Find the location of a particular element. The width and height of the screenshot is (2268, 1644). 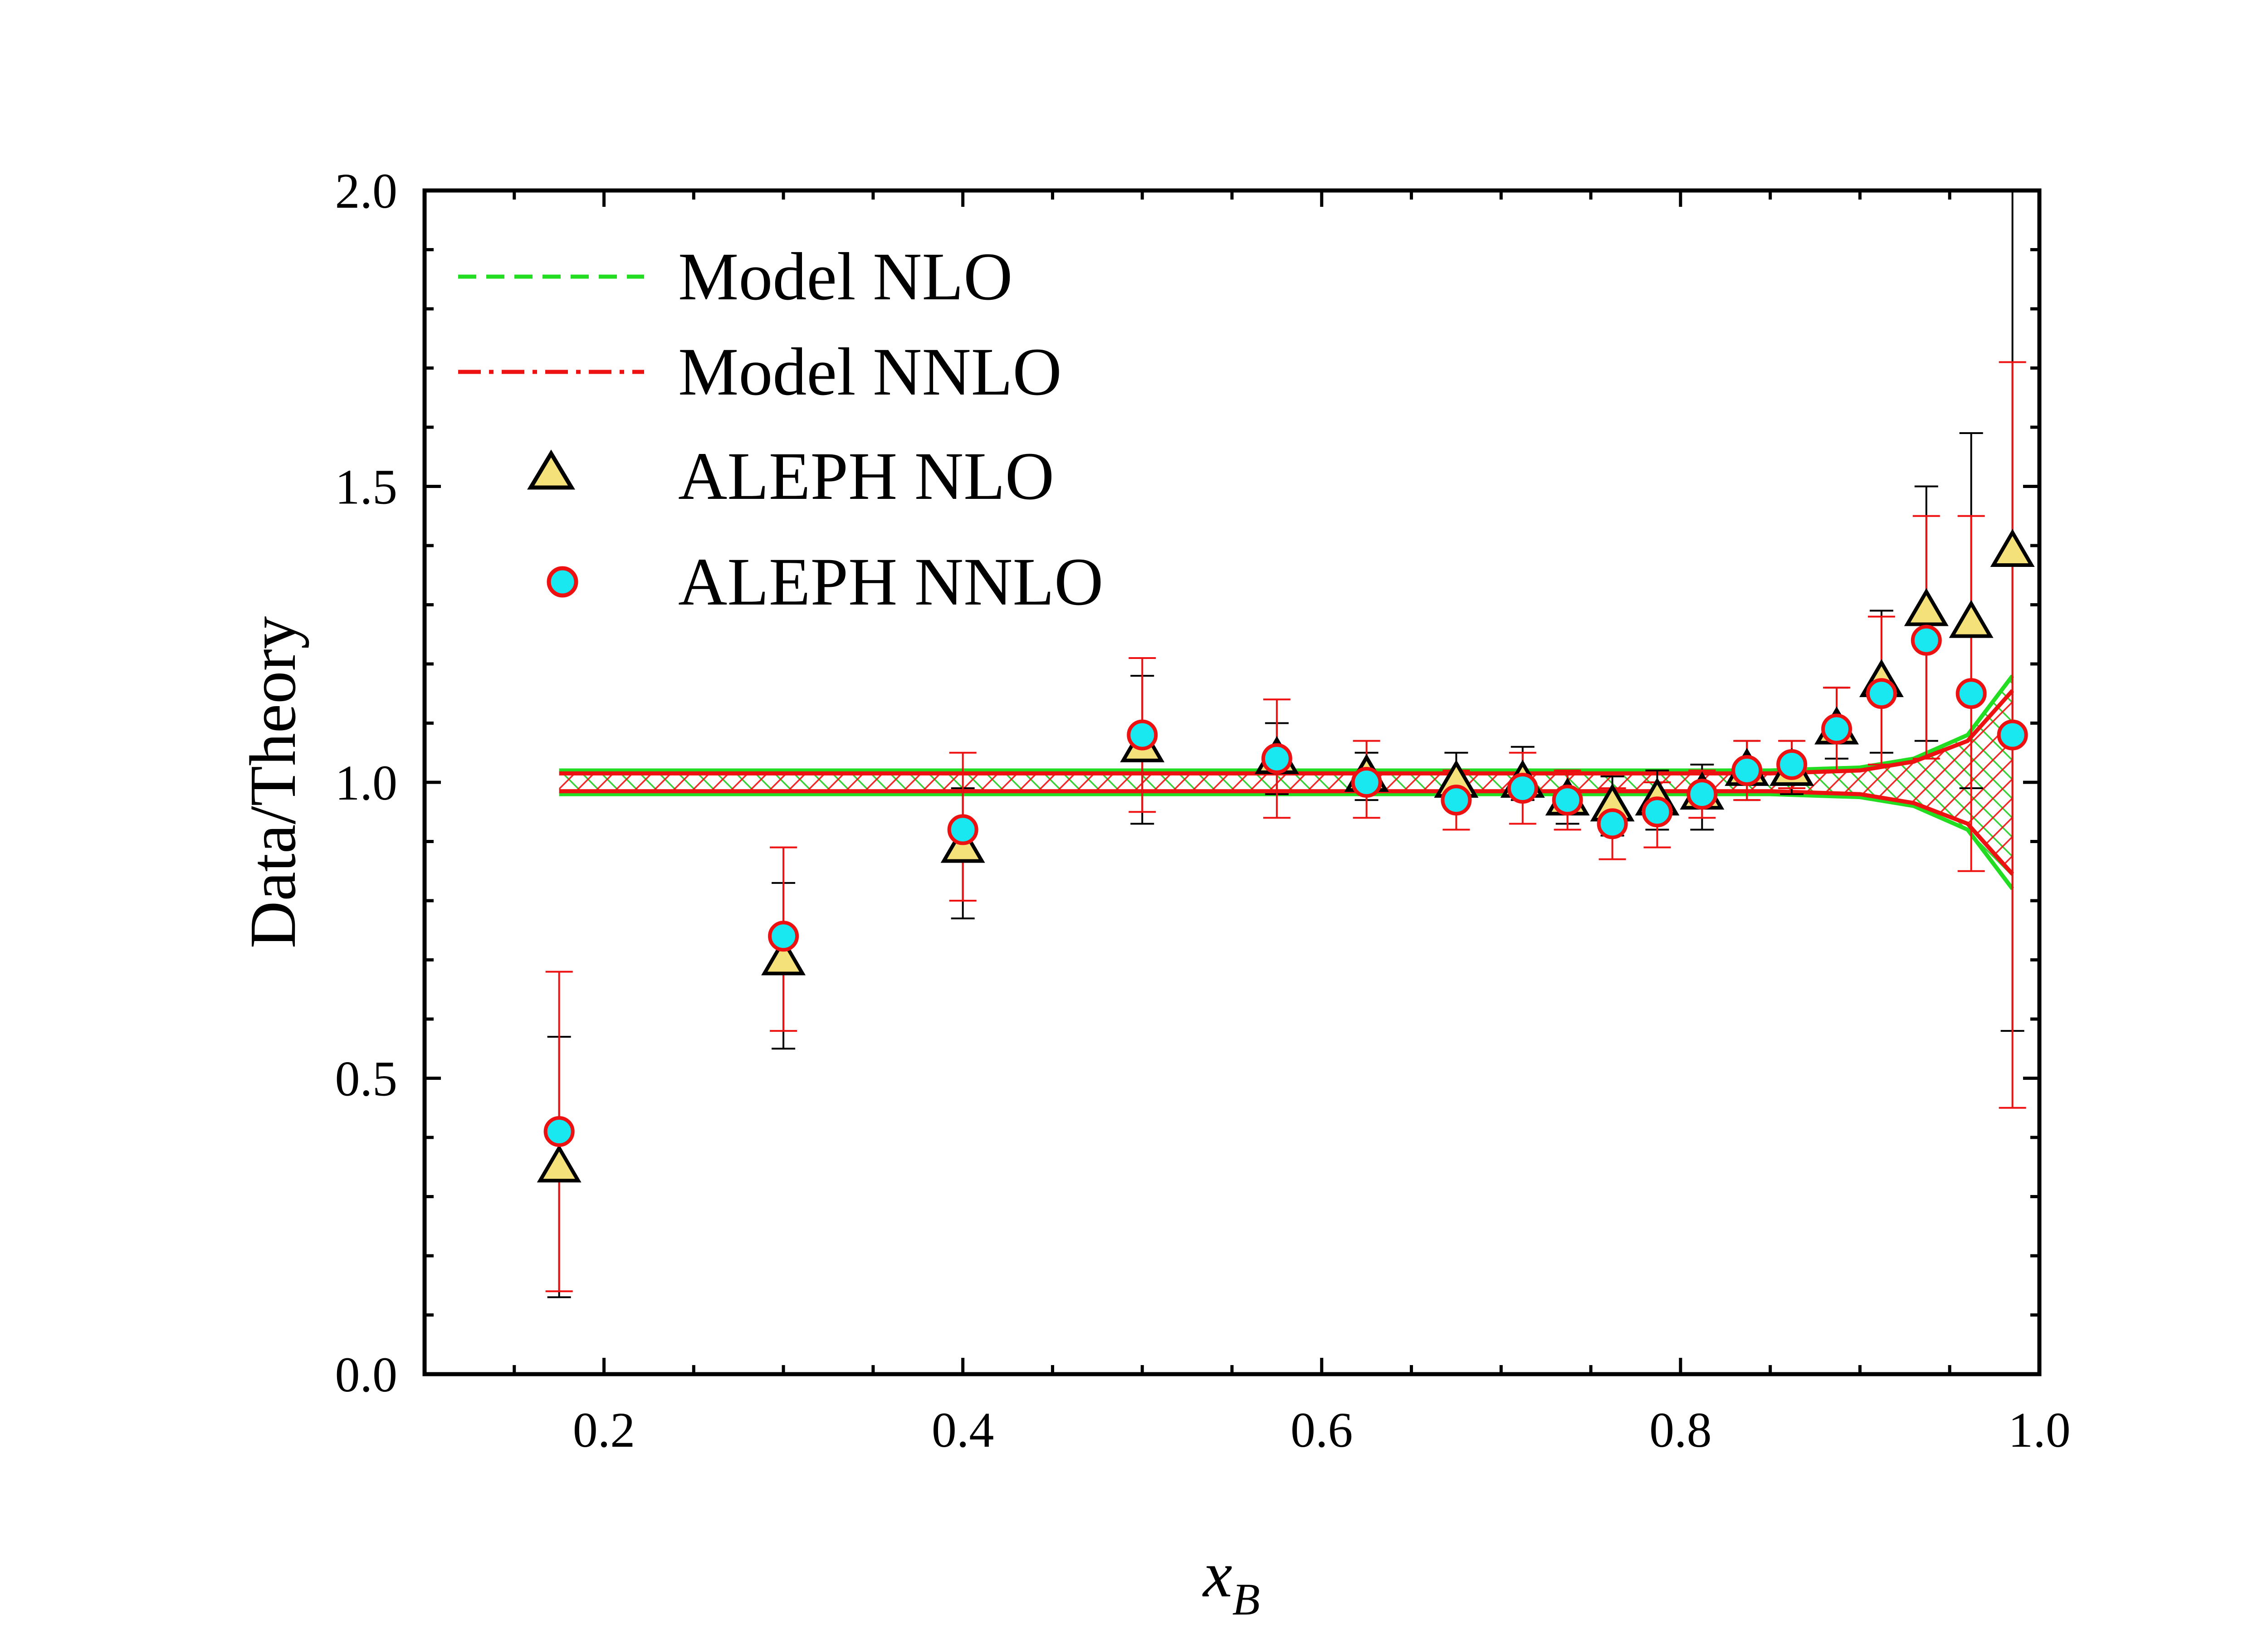

x-tick-label: 0.6 is located at coordinates (1321, 1430).